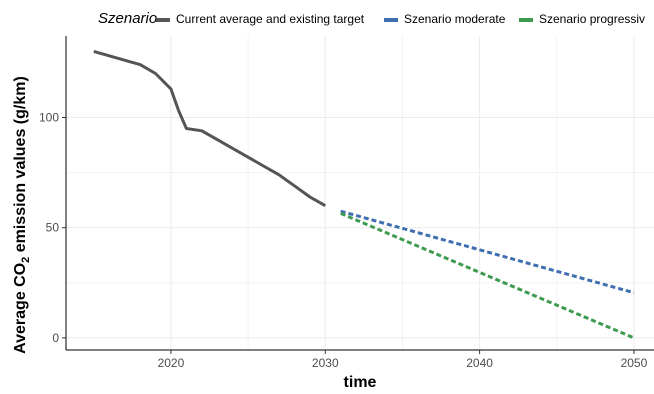 This screenshot has height=394, width=654. What do you see at coordinates (26, 259) in the screenshot?
I see `y-axis-label-subscript: 2` at bounding box center [26, 259].